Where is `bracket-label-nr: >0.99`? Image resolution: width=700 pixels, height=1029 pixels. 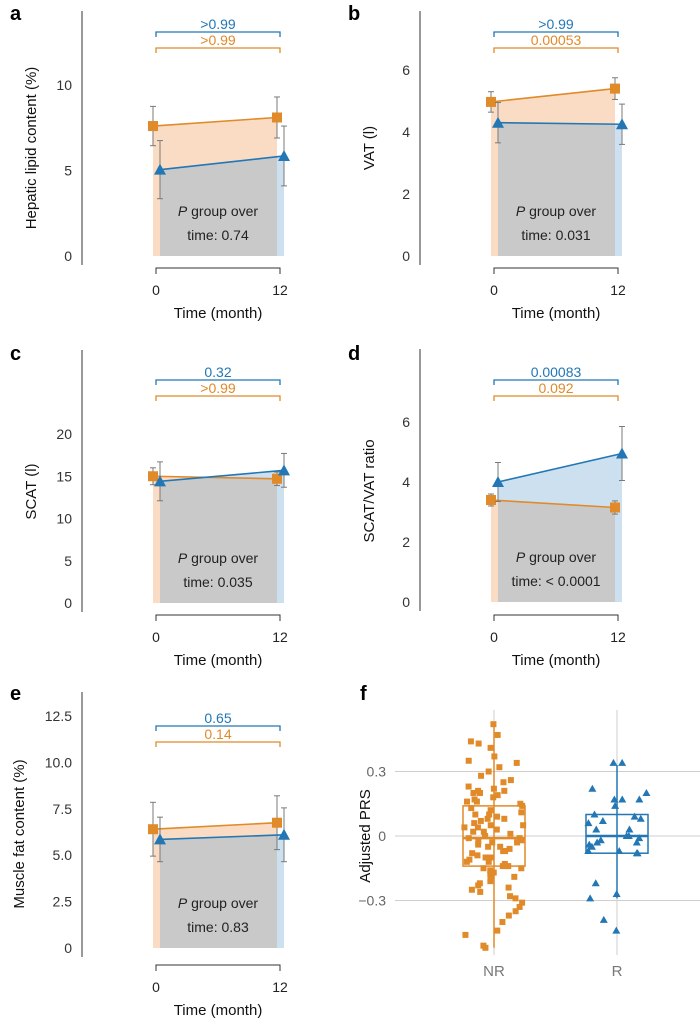 bracket-label-nr: >0.99 is located at coordinates (218, 388).